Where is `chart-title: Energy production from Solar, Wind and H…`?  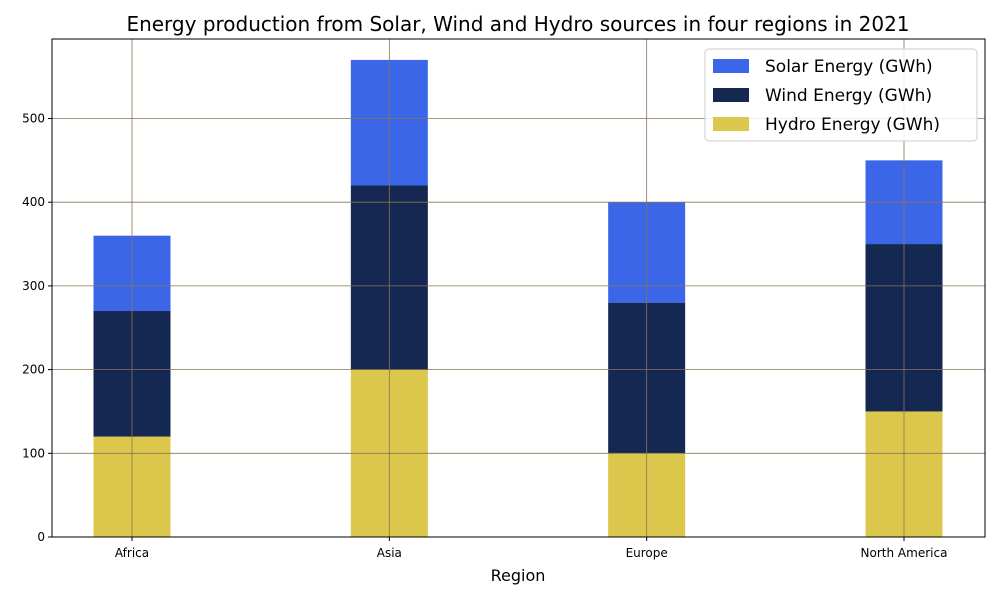
chart-title: Energy production from Solar, Wind and H… is located at coordinates (517, 24).